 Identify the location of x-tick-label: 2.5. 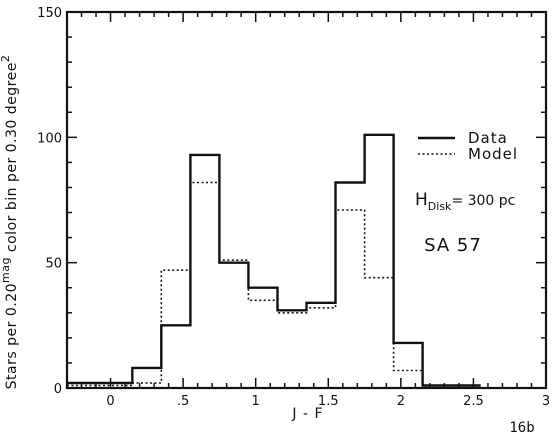
(473, 401).